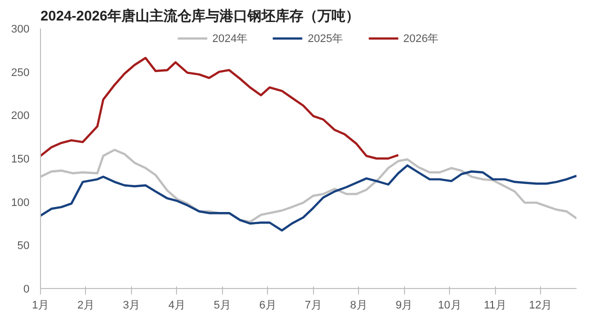  Describe the element at coordinates (540, 306) in the screenshot. I see `x-tick-label: 12月` at that location.